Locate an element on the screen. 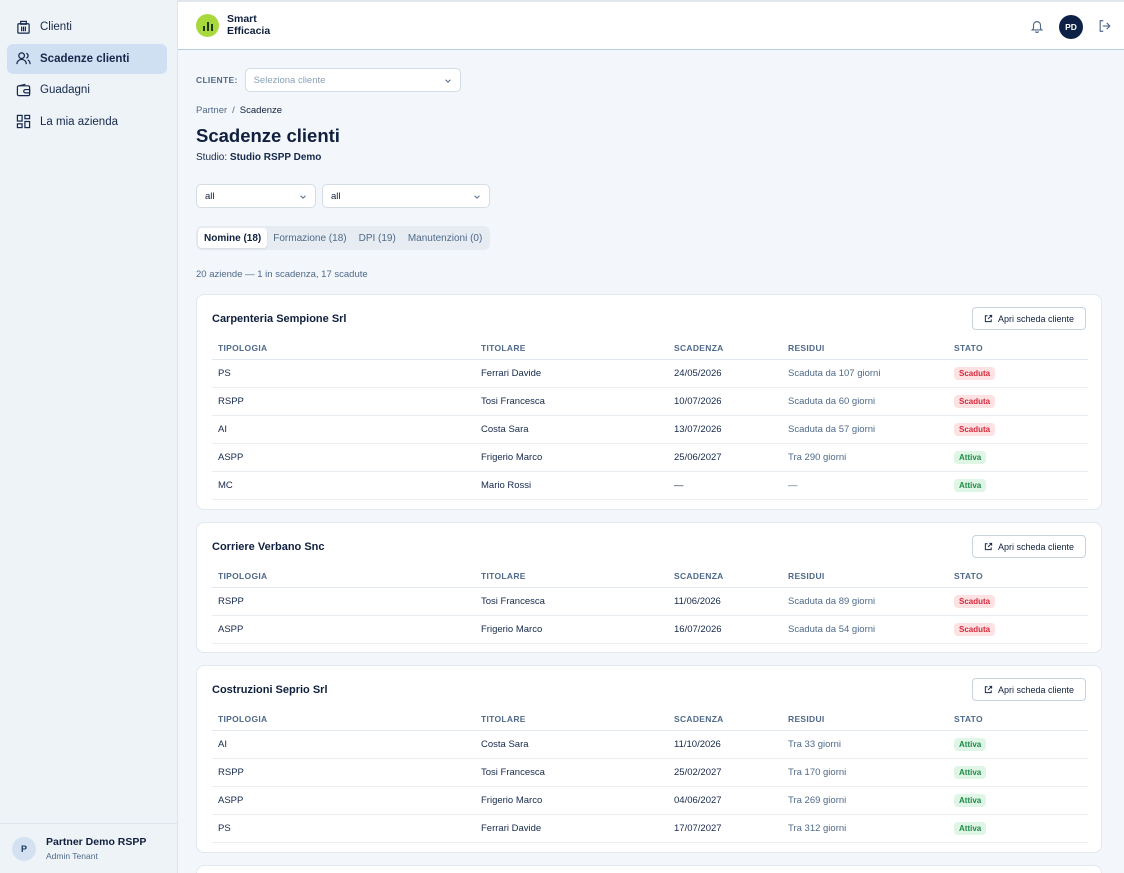 The width and height of the screenshot is (1124, 873). tab-manutenzioni: Manutenzioni (0) is located at coordinates (445, 238).